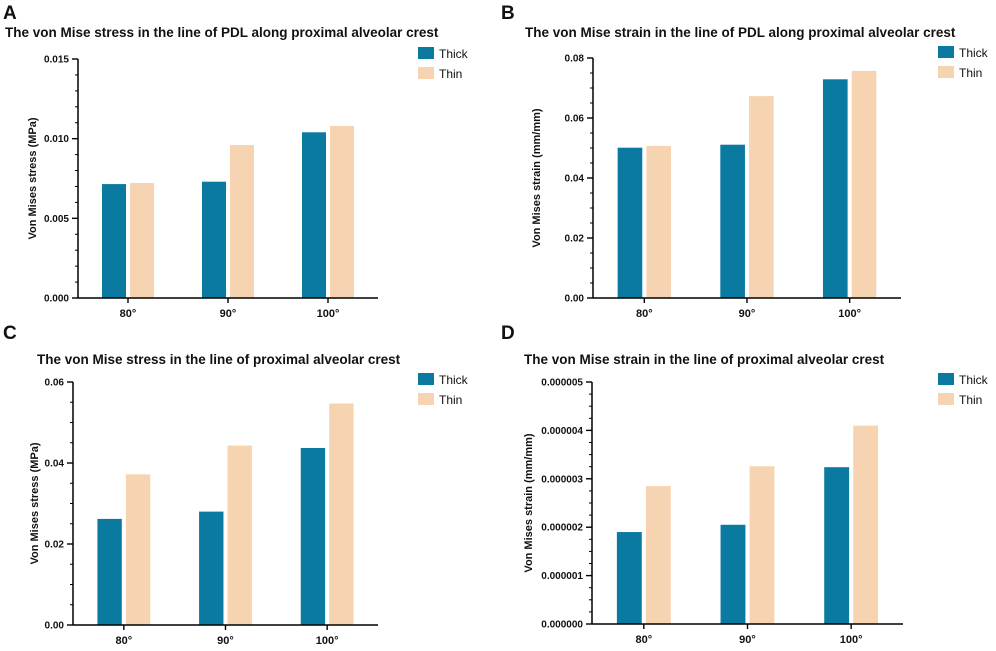 The height and width of the screenshot is (651, 996). What do you see at coordinates (761, 197) in the screenshot?
I see `bar-thin-90-b` at bounding box center [761, 197].